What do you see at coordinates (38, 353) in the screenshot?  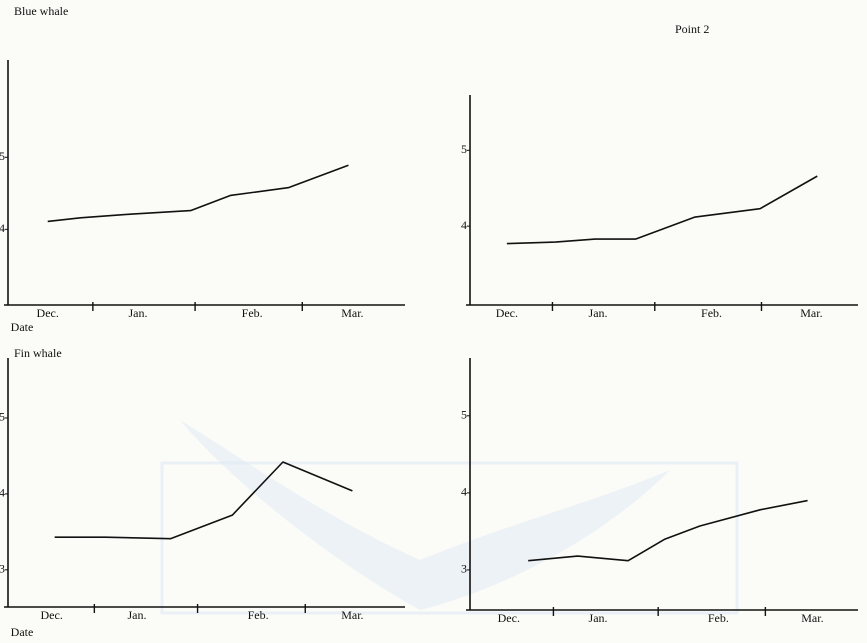 I see `chart-title: Fin whale` at bounding box center [38, 353].